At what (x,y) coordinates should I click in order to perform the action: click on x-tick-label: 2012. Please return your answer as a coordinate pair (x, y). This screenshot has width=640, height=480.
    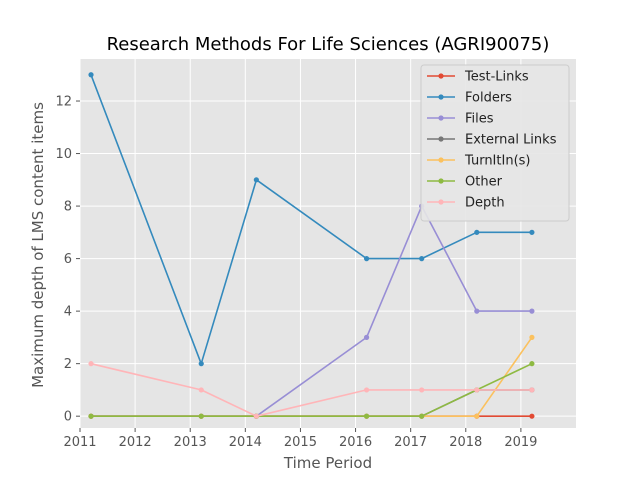
    Looking at the image, I should click on (135, 442).